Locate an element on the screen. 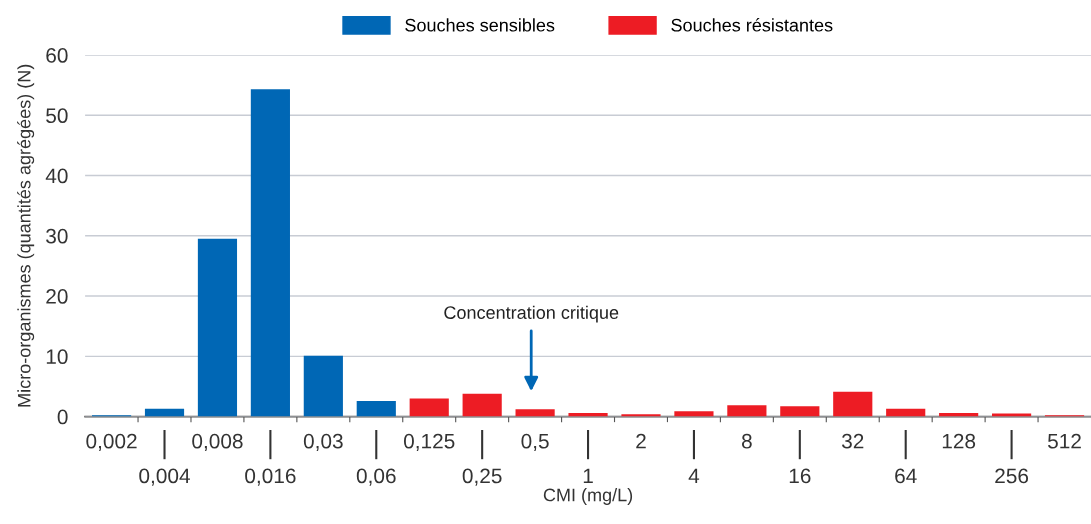 The height and width of the screenshot is (524, 1091). x-tick-label: 0,016 is located at coordinates (270, 477).